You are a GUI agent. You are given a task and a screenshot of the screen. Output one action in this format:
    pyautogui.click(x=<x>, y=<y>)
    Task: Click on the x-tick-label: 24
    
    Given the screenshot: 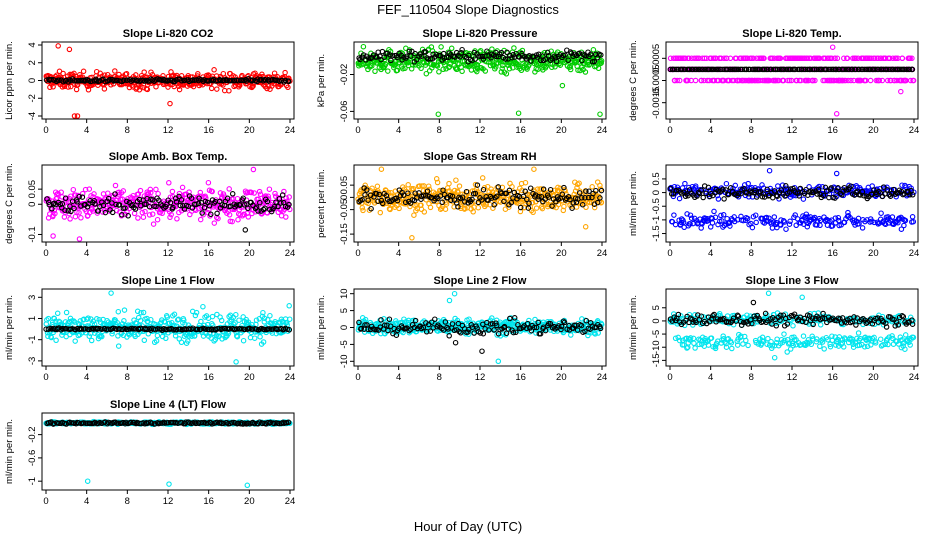 What is the action you would take?
    pyautogui.click(x=290, y=130)
    